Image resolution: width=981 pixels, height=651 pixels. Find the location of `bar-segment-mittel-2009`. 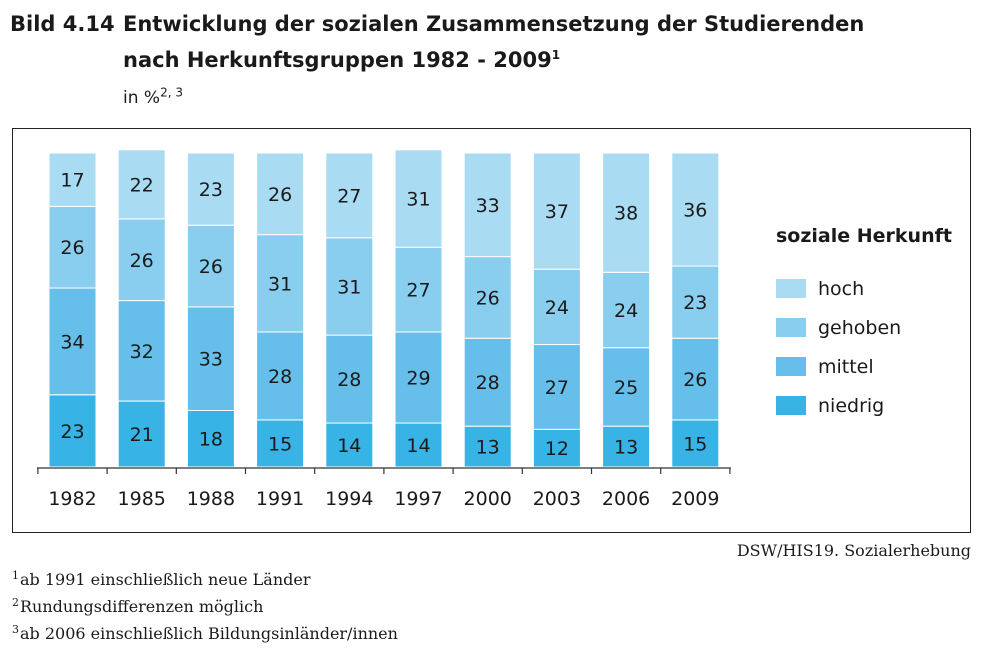

bar-segment-mittel-2009 is located at coordinates (695, 379).